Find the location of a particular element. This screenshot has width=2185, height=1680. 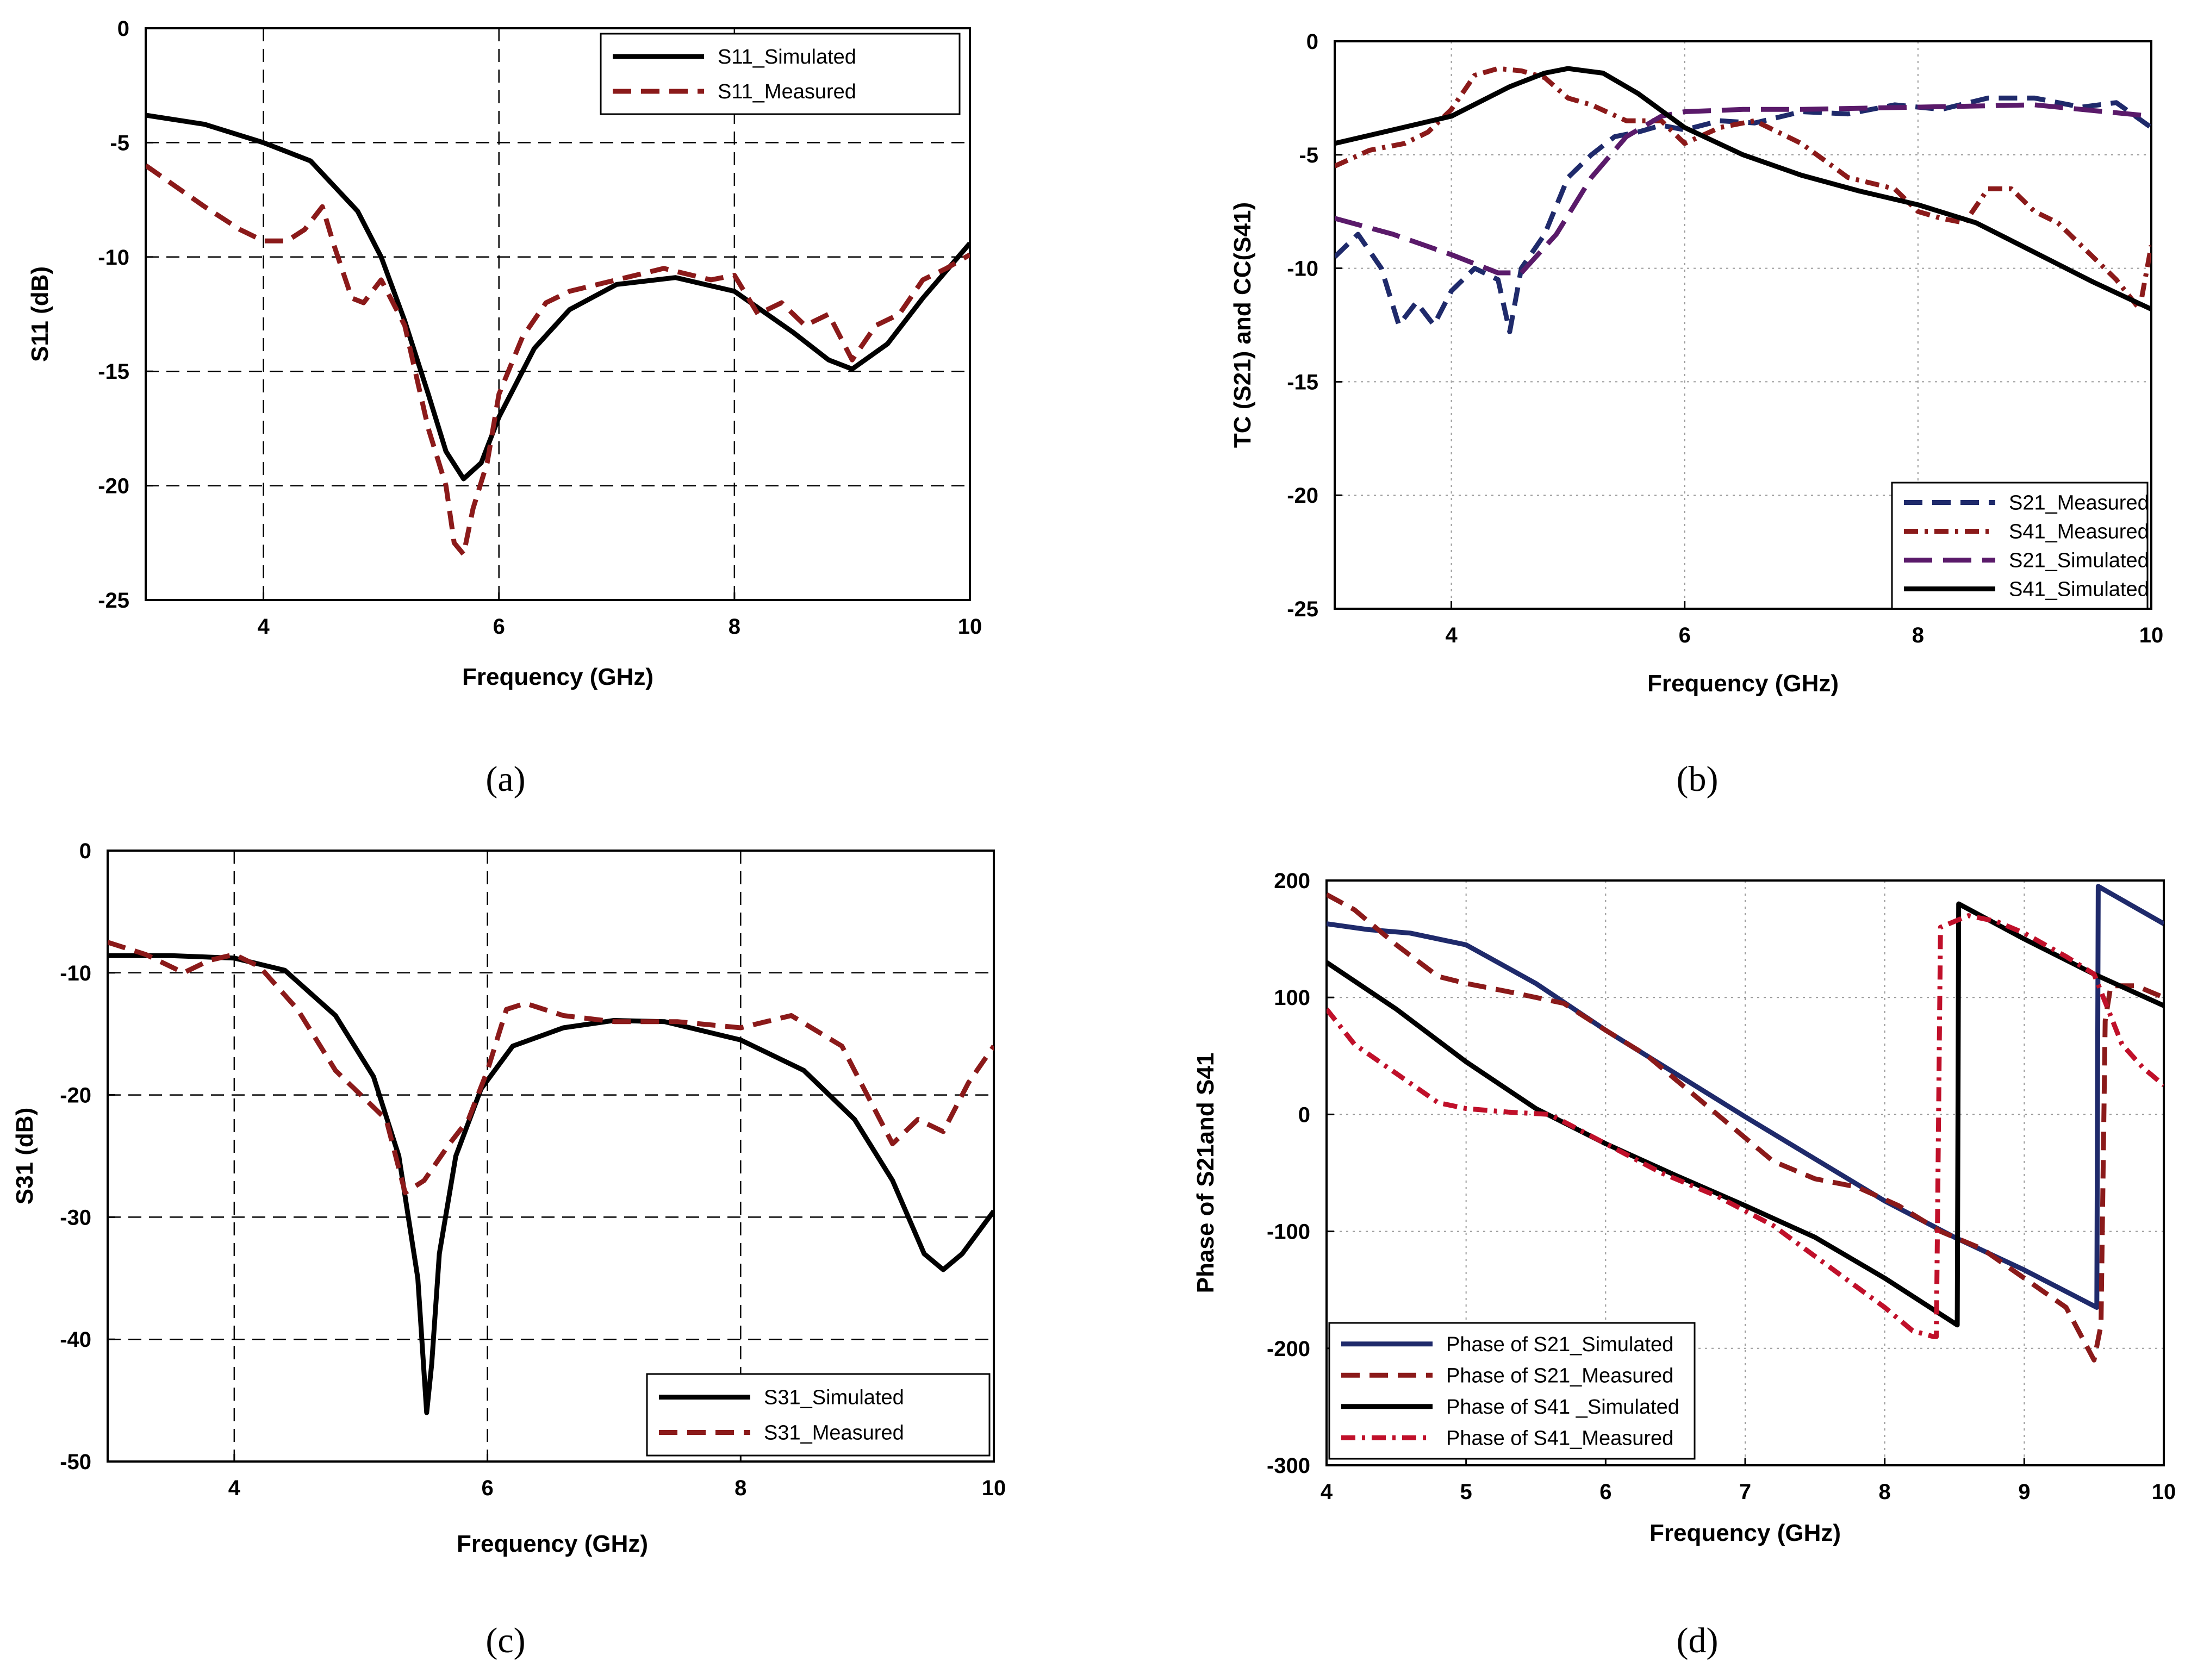

plot-c-legend-label: S31_Simulated is located at coordinates (834, 1398).